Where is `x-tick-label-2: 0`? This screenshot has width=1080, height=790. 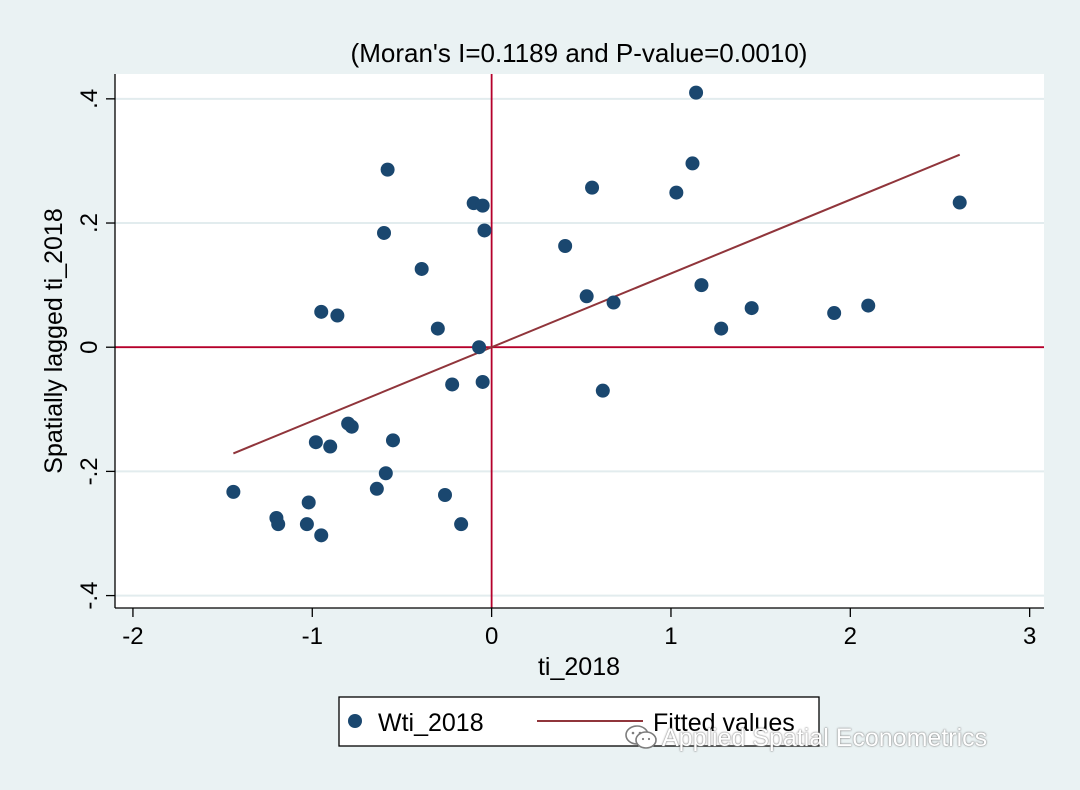
x-tick-label-2: 0 is located at coordinates (491, 636).